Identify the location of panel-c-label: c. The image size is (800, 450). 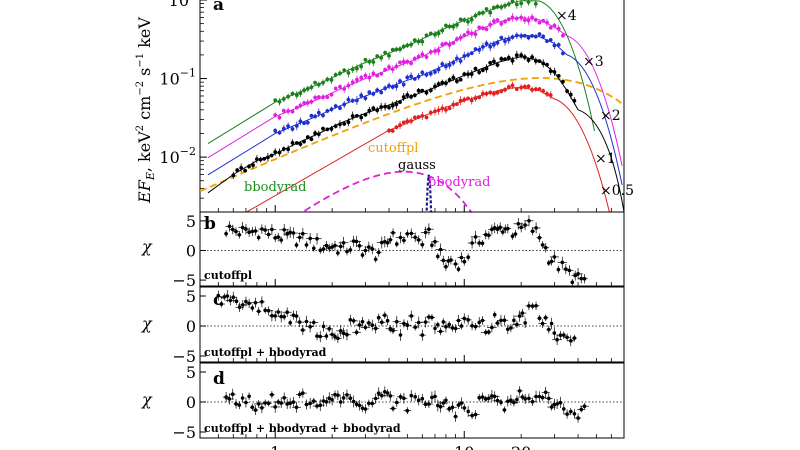
(218, 300).